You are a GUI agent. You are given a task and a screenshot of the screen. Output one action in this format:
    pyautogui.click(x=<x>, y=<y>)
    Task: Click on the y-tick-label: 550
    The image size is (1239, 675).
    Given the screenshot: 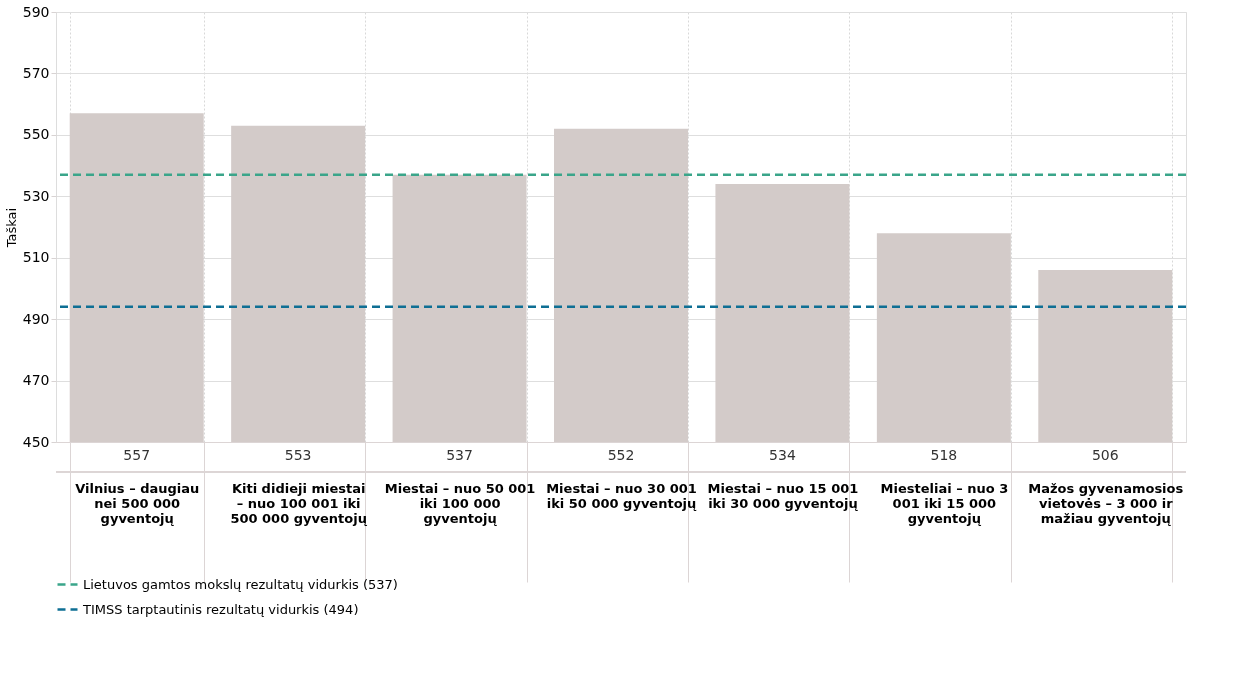 What is the action you would take?
    pyautogui.click(x=36, y=134)
    